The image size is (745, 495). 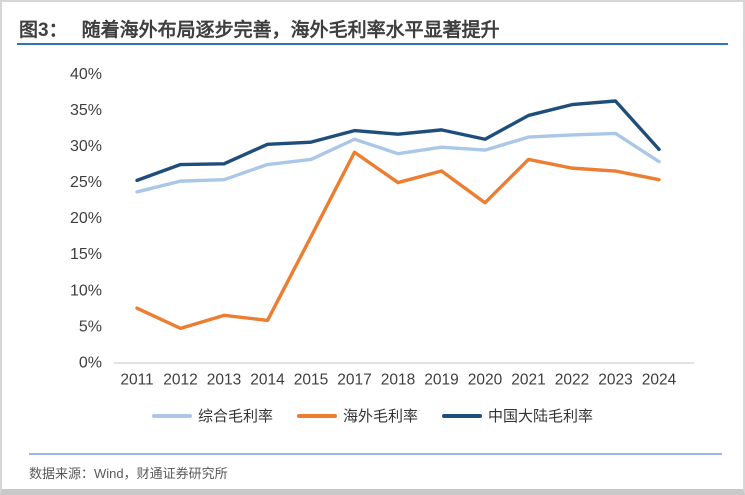 I want to click on y-tick-label: 30%, so click(x=86, y=146).